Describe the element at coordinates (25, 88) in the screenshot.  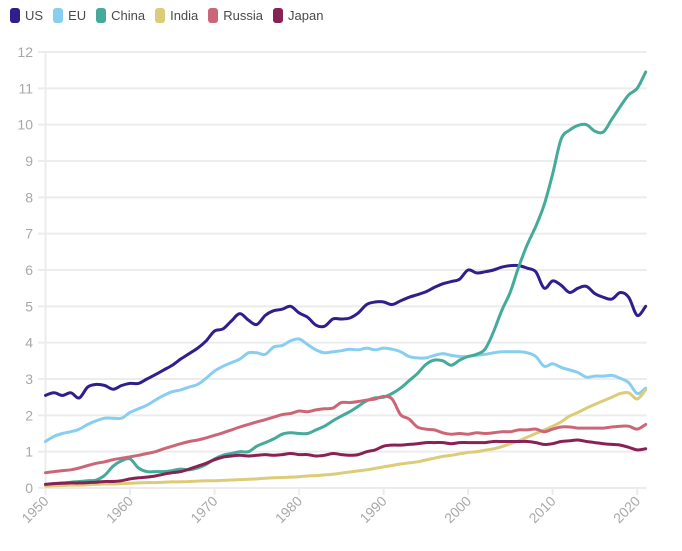
I see `y-tick-label: 11` at that location.